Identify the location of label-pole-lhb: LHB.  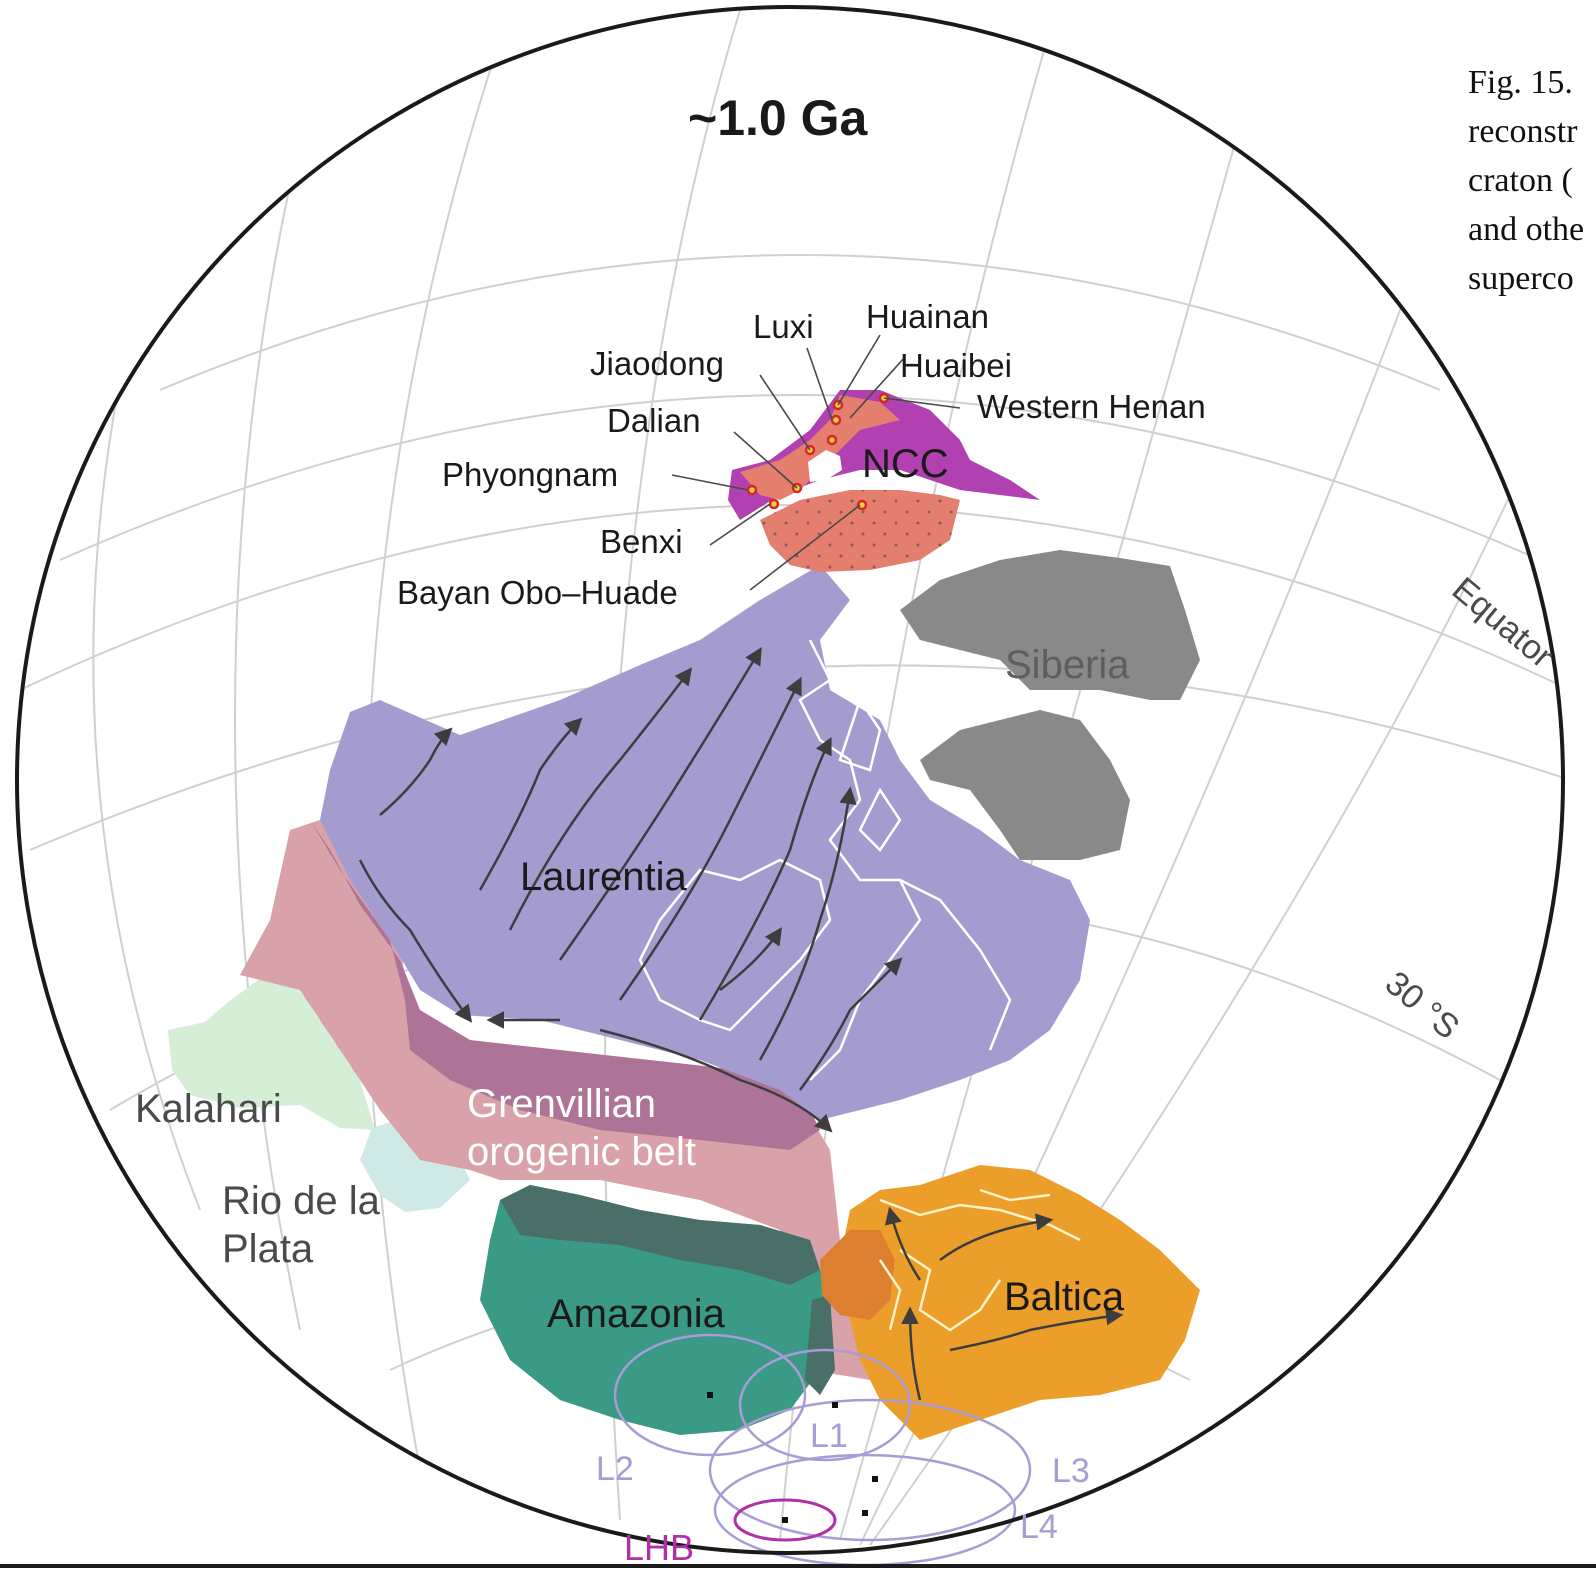
(659, 1547).